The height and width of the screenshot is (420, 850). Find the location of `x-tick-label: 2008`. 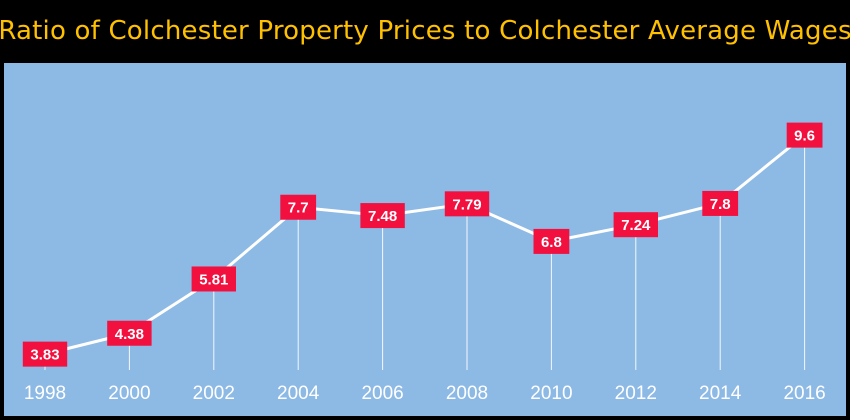

x-tick-label: 2008 is located at coordinates (467, 393).